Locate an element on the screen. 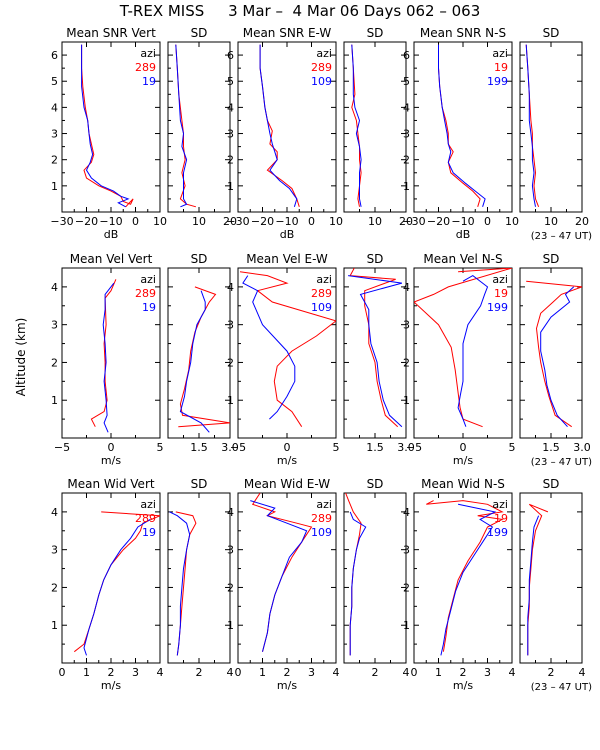  legend-blue-entry: 19 is located at coordinates (149, 307).